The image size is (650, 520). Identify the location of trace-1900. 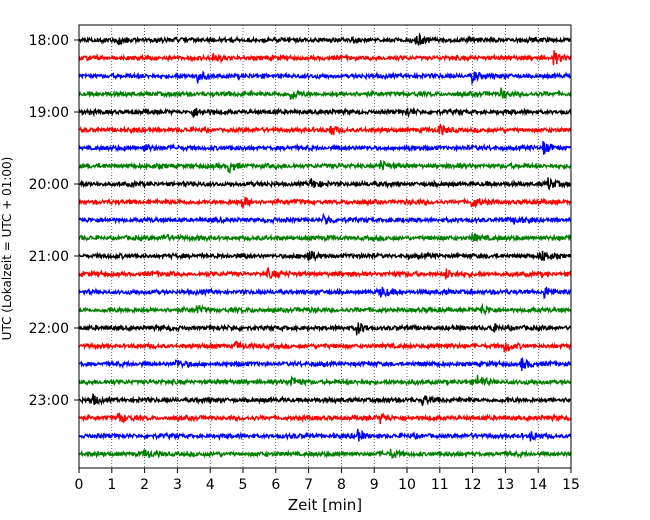
(325, 112).